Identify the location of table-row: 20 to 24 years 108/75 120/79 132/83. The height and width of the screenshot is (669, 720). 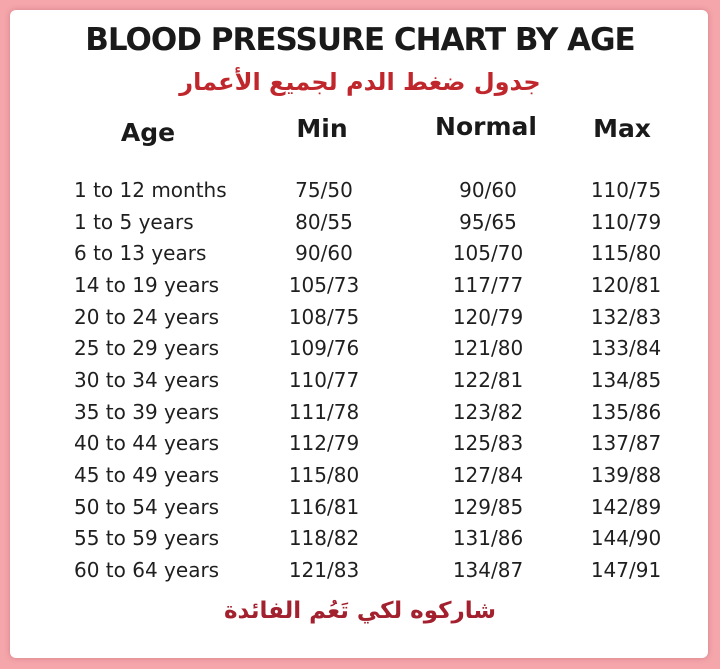
(360, 317).